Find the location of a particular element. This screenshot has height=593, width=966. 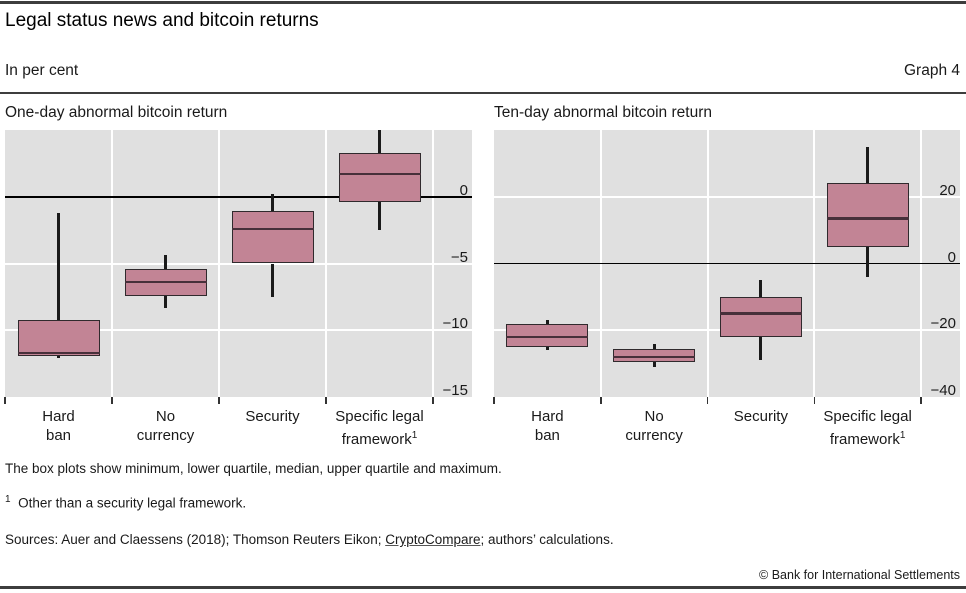

y-tick-label: −20 is located at coordinates (943, 324).